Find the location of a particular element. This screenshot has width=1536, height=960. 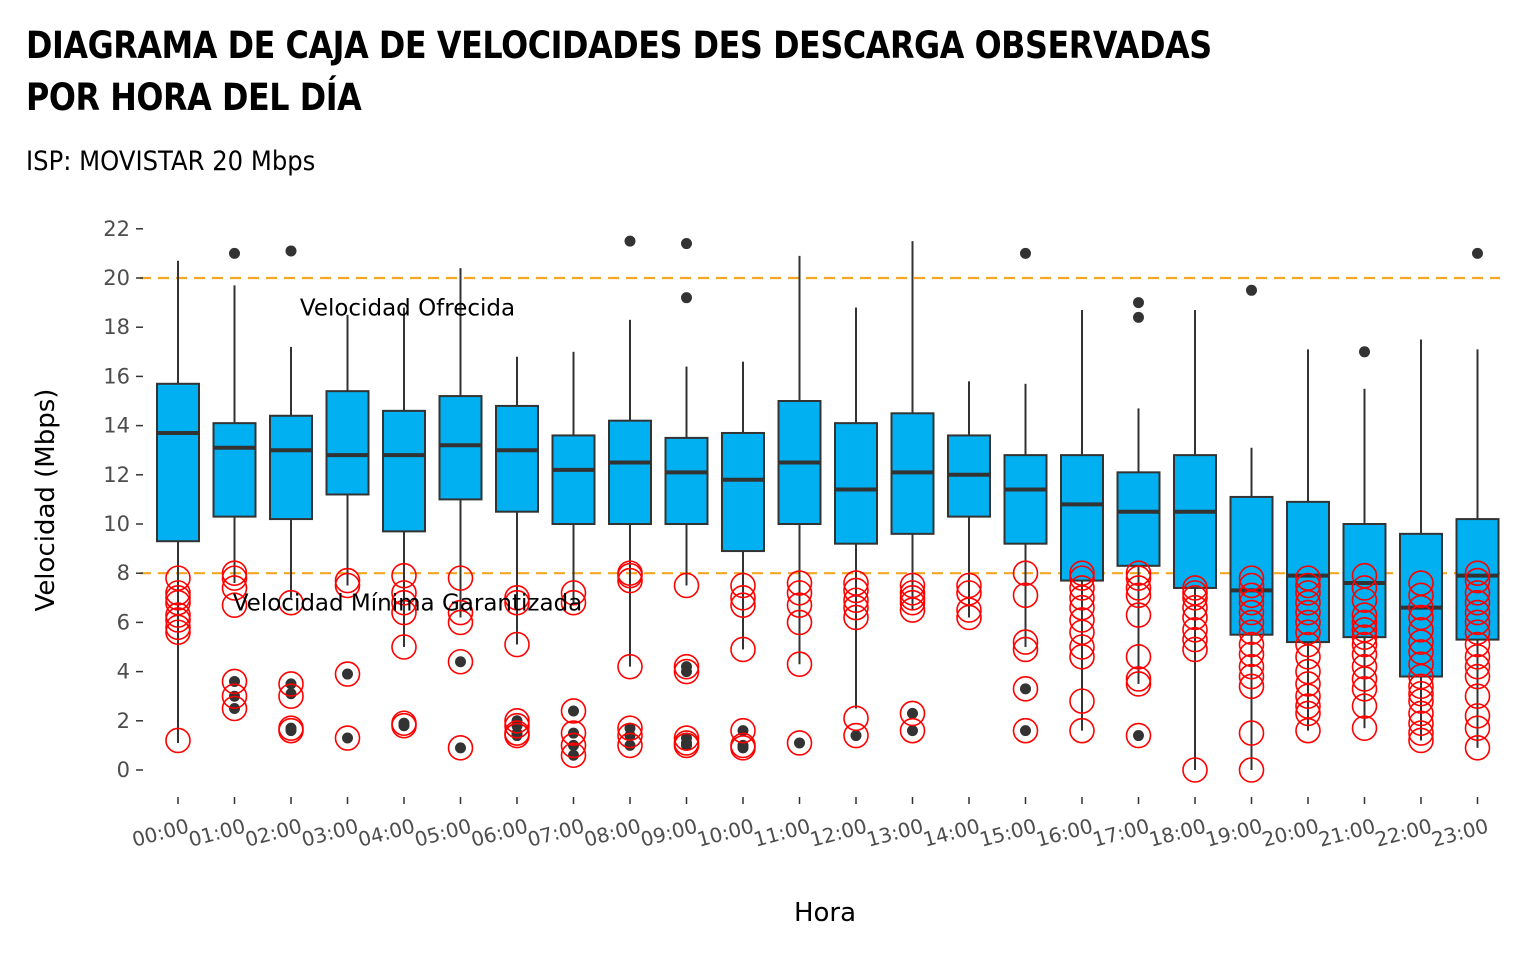

y-tick-label: 6 is located at coordinates (123, 622).